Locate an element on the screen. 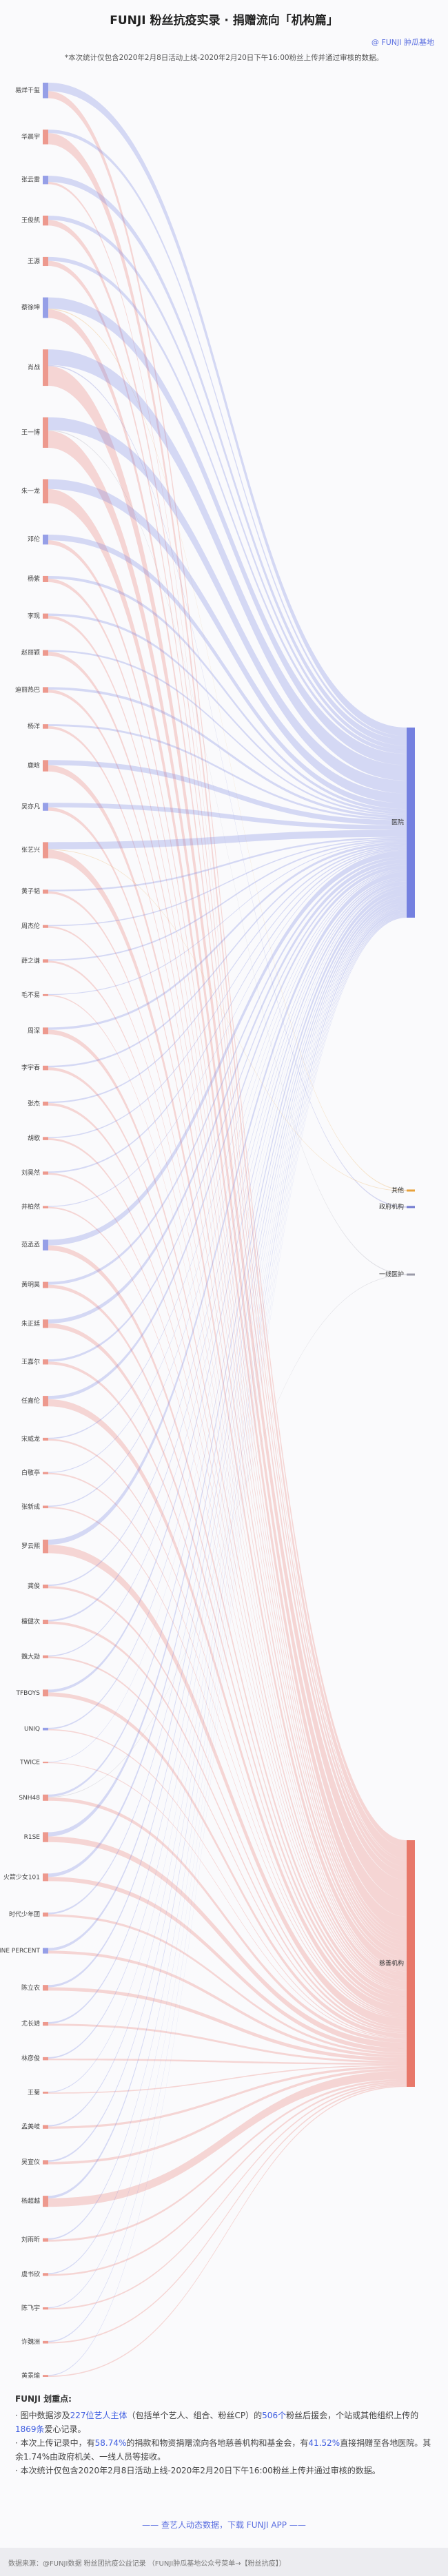 This screenshot has width=448, height=2576. source-label: 陈飞宇 is located at coordinates (30, 2308).